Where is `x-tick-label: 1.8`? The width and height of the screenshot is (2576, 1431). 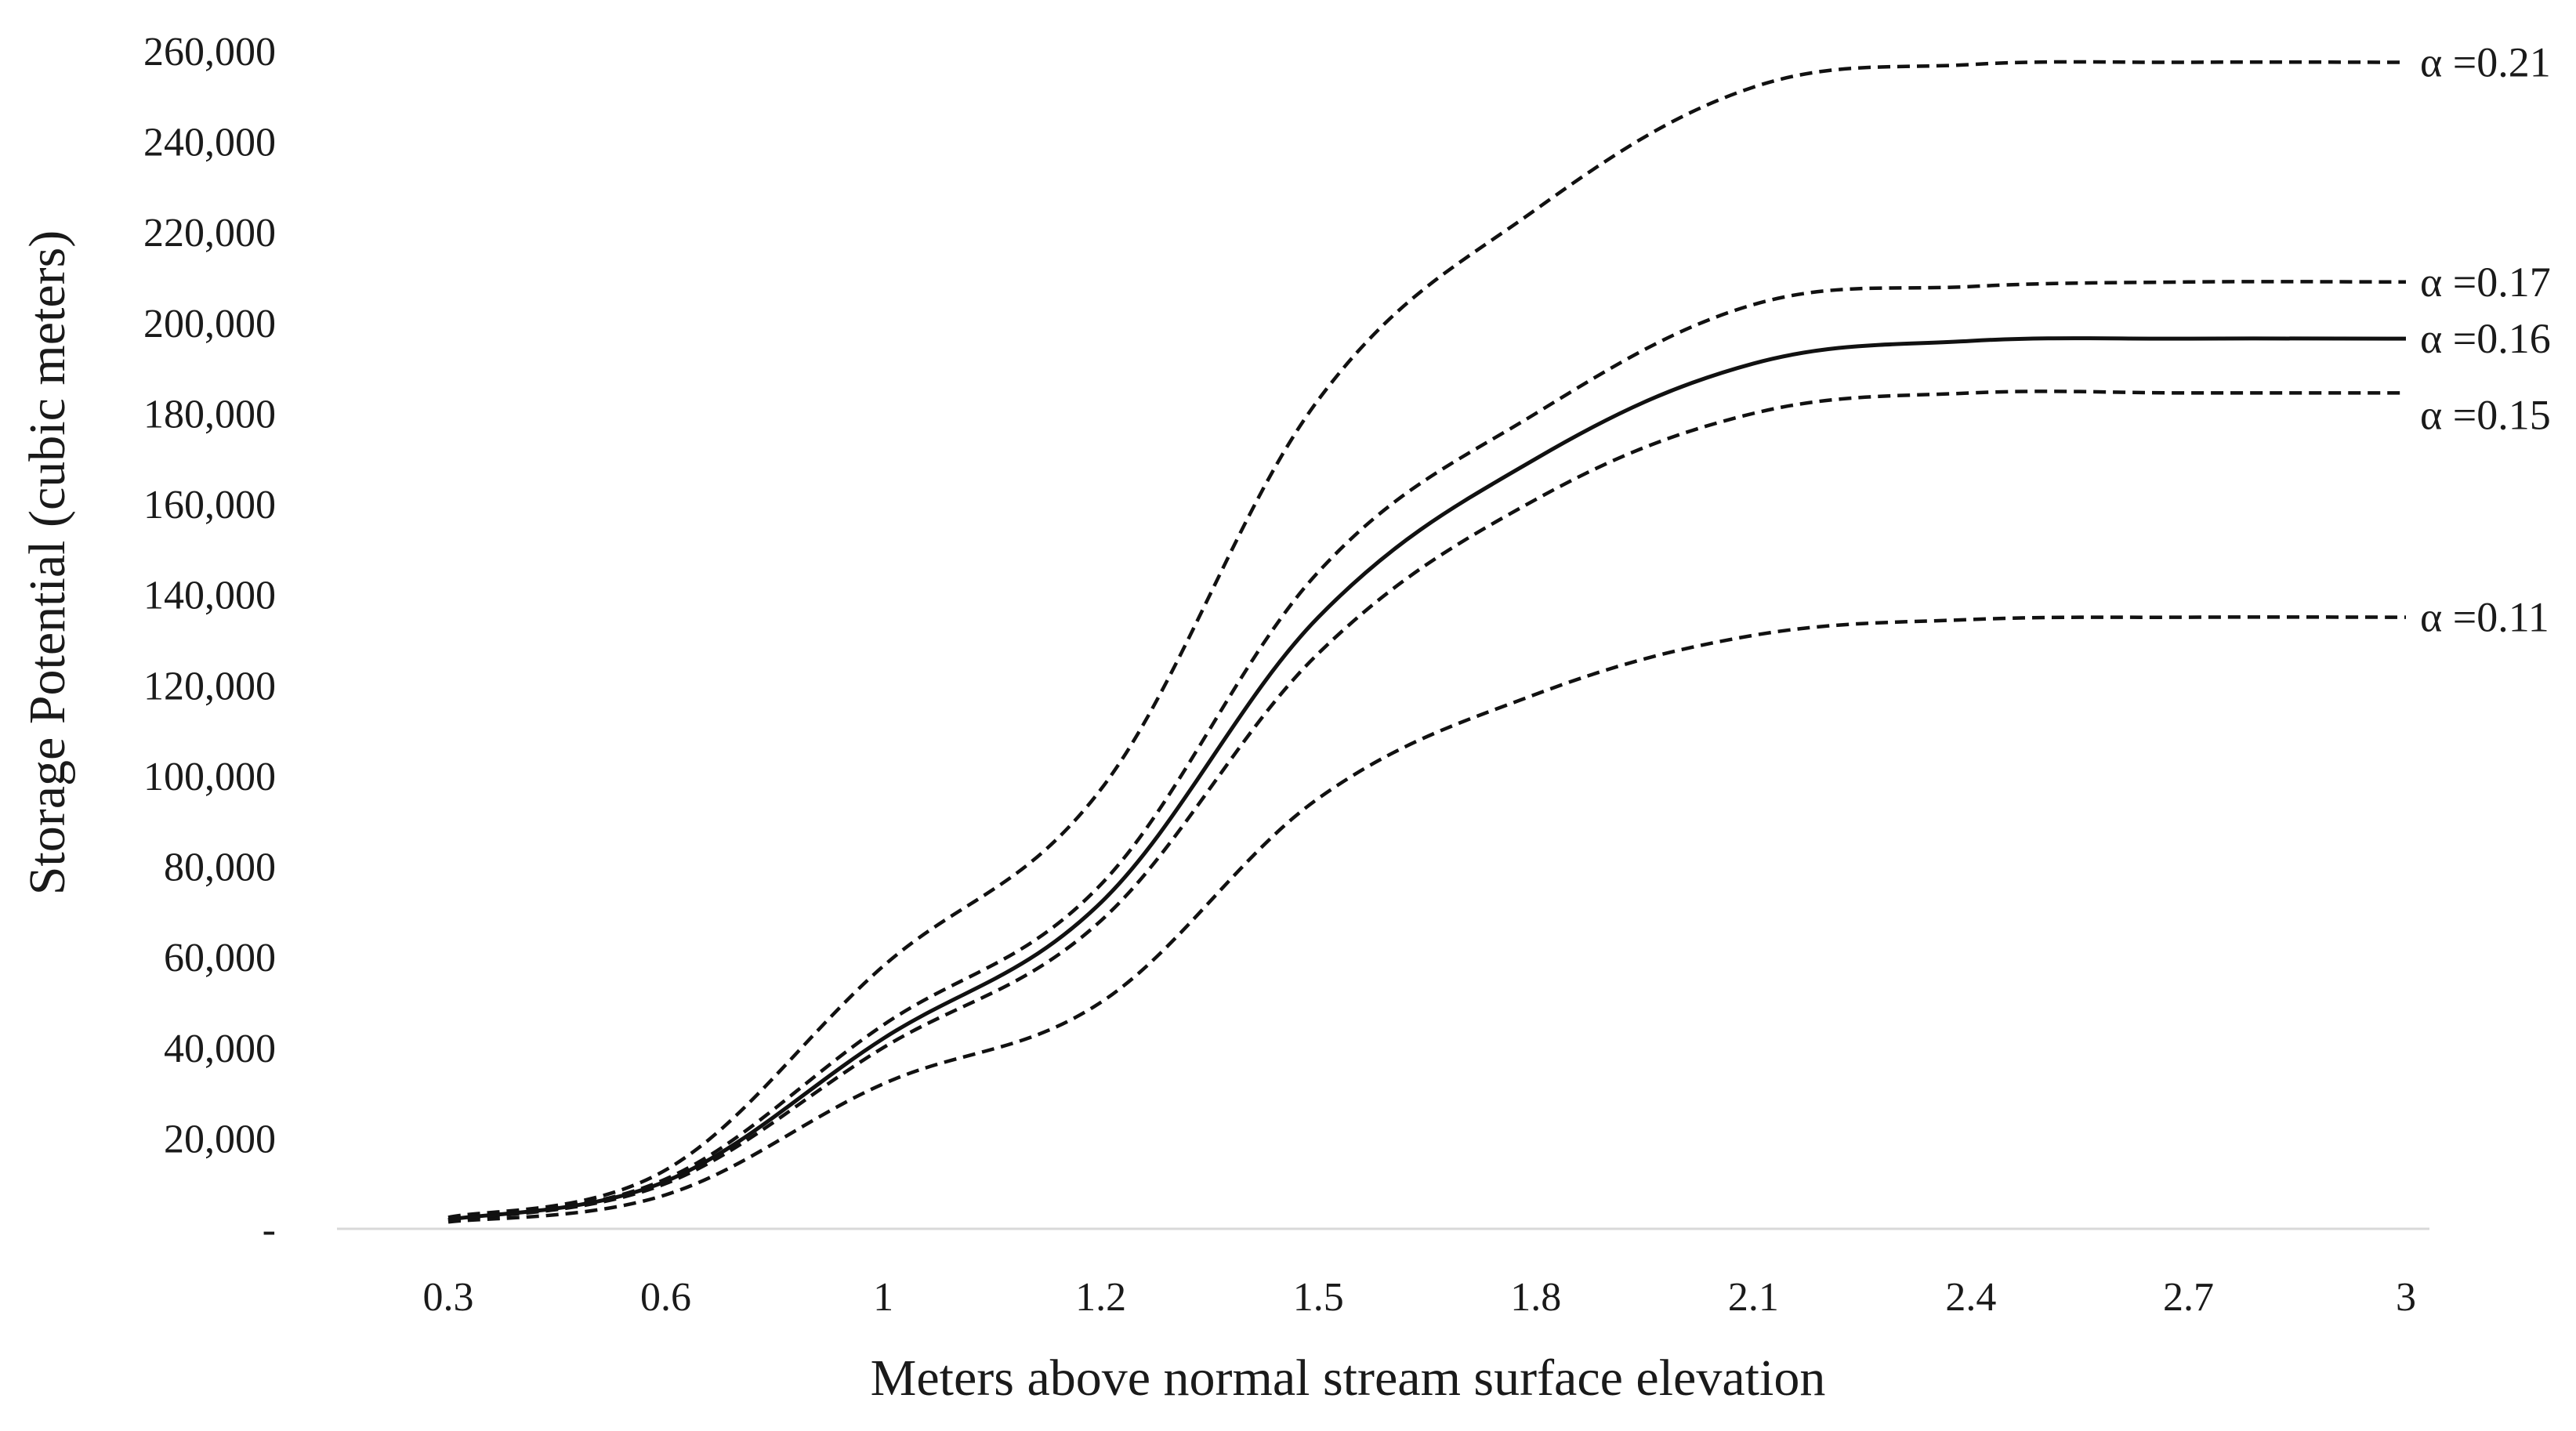
x-tick-label: 1.8 is located at coordinates (1535, 1297).